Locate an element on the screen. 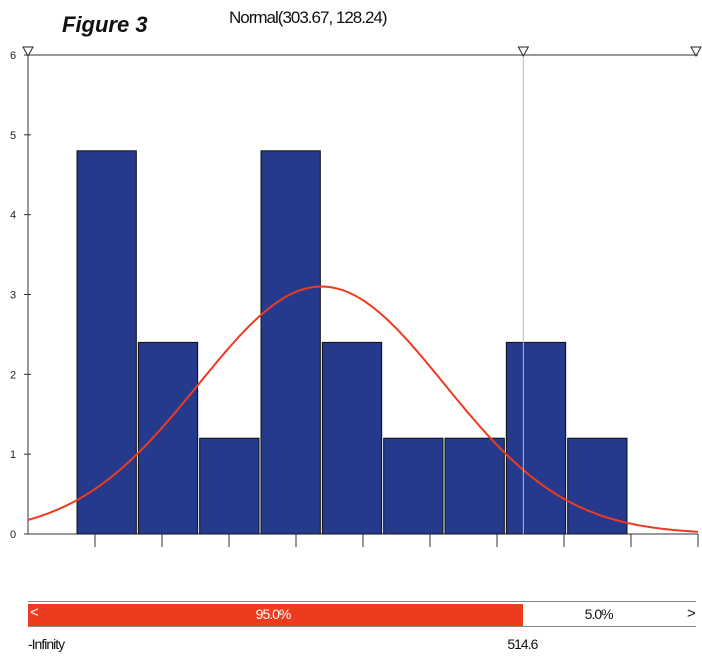 The image size is (702, 658). strip-left-region is located at coordinates (276, 615).